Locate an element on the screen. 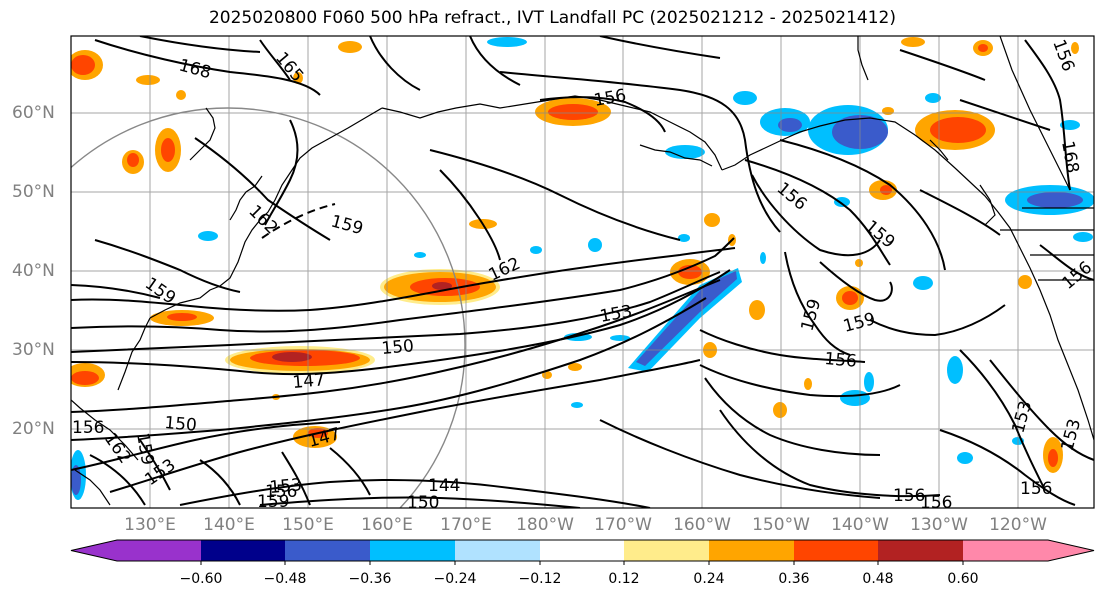 The width and height of the screenshot is (1105, 601). dashed-contour is located at coordinates (298, 221).